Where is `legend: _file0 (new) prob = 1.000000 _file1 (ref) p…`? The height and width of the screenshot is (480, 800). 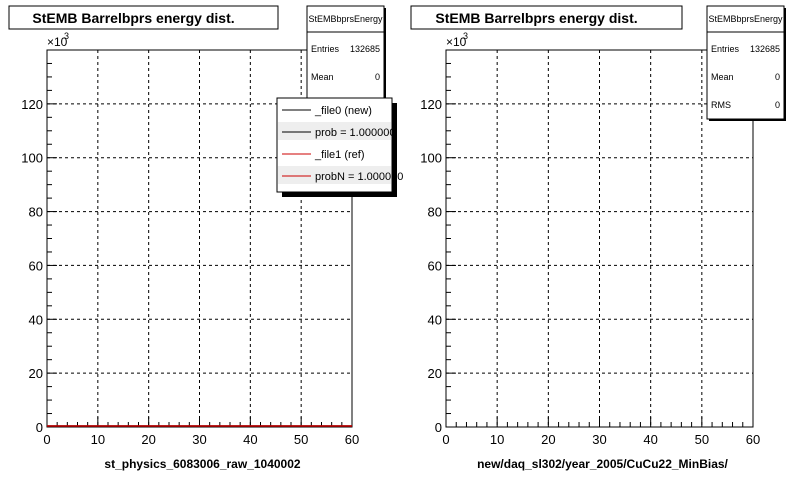
legend: _file0 (new) prob = 1.000000 _file1 (ref) p… is located at coordinates (339, 147).